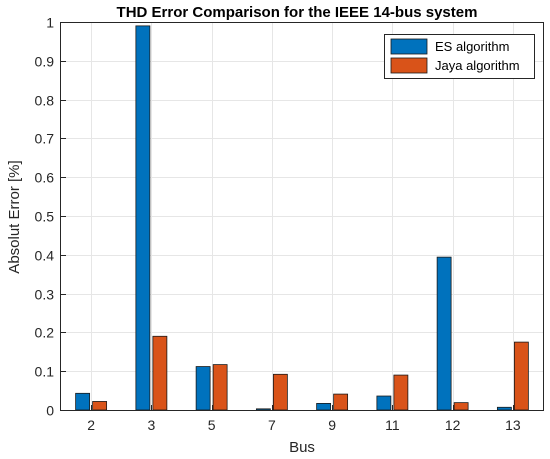 The image size is (550, 459). What do you see at coordinates (14, 216) in the screenshot?
I see `y-axis-label: Absolut Error [%]` at bounding box center [14, 216].